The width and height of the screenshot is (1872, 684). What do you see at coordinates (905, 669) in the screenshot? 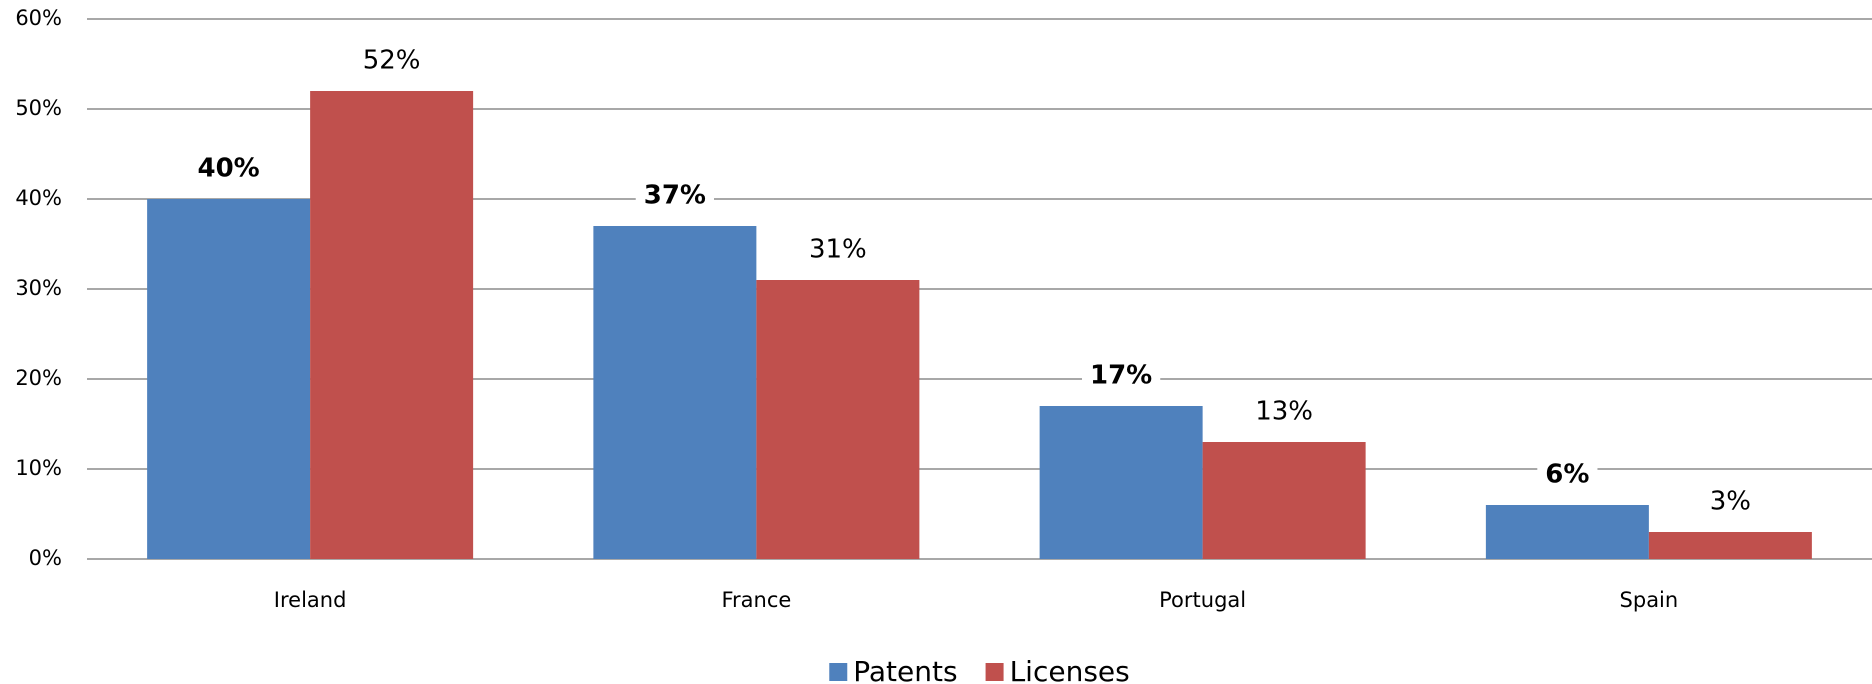
I see `legend-label: Patents` at bounding box center [905, 669].